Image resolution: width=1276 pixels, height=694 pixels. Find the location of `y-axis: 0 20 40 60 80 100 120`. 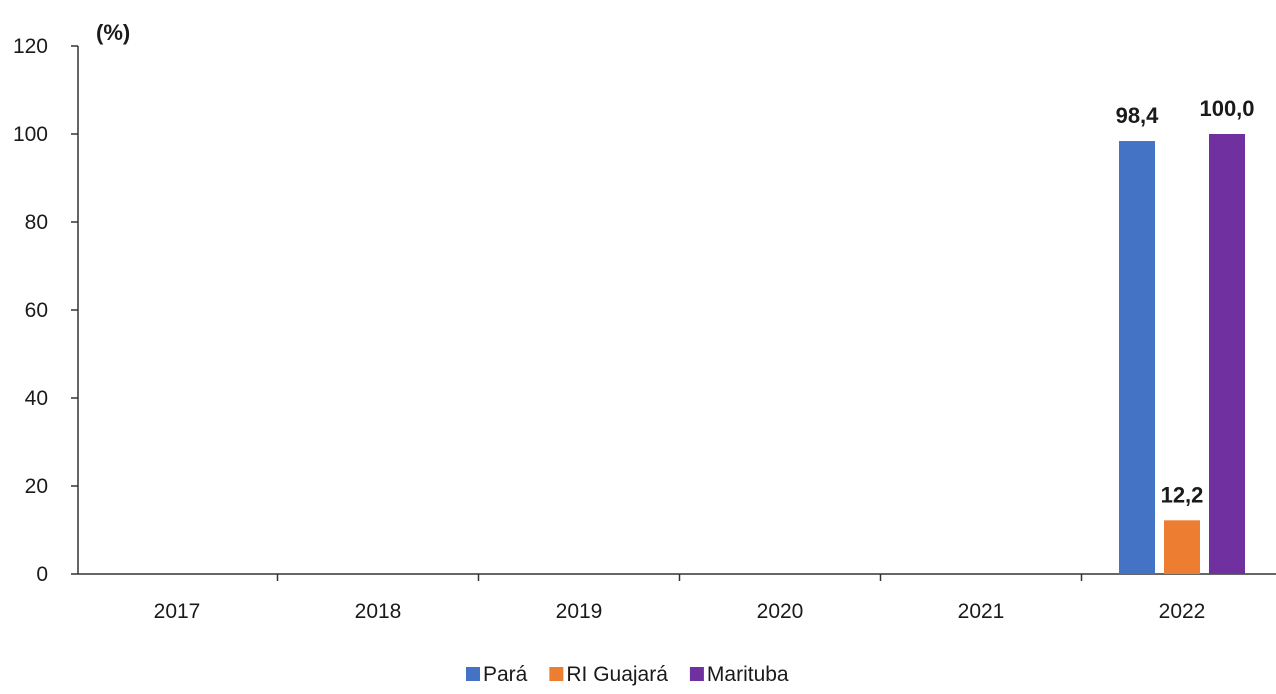

y-axis: 0 20 40 60 80 100 120 is located at coordinates (46, 310).